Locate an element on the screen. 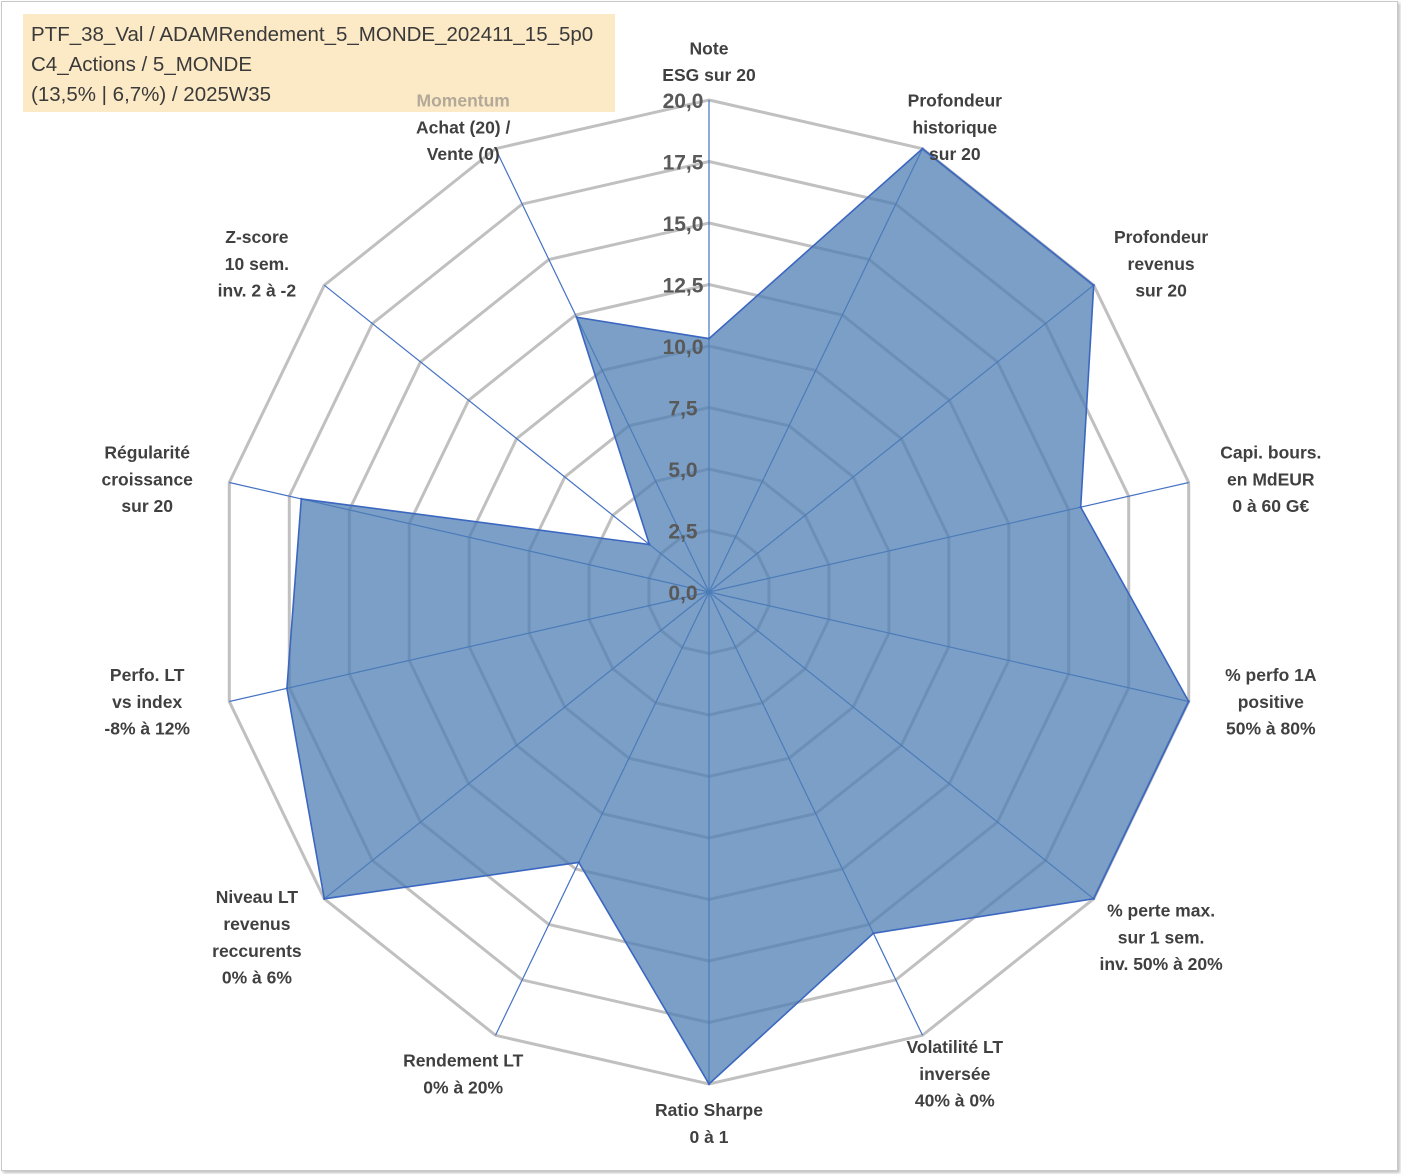  axis-label-2: Profondeur revenus sur 20 is located at coordinates (1161, 264).